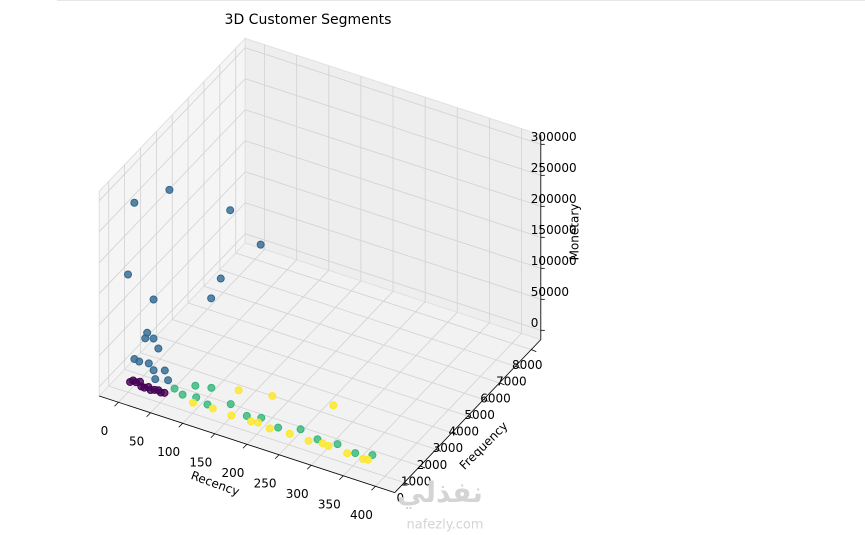 The height and width of the screenshot is (535, 865). I want to click on z-axis-label: Monetary, so click(575, 232).